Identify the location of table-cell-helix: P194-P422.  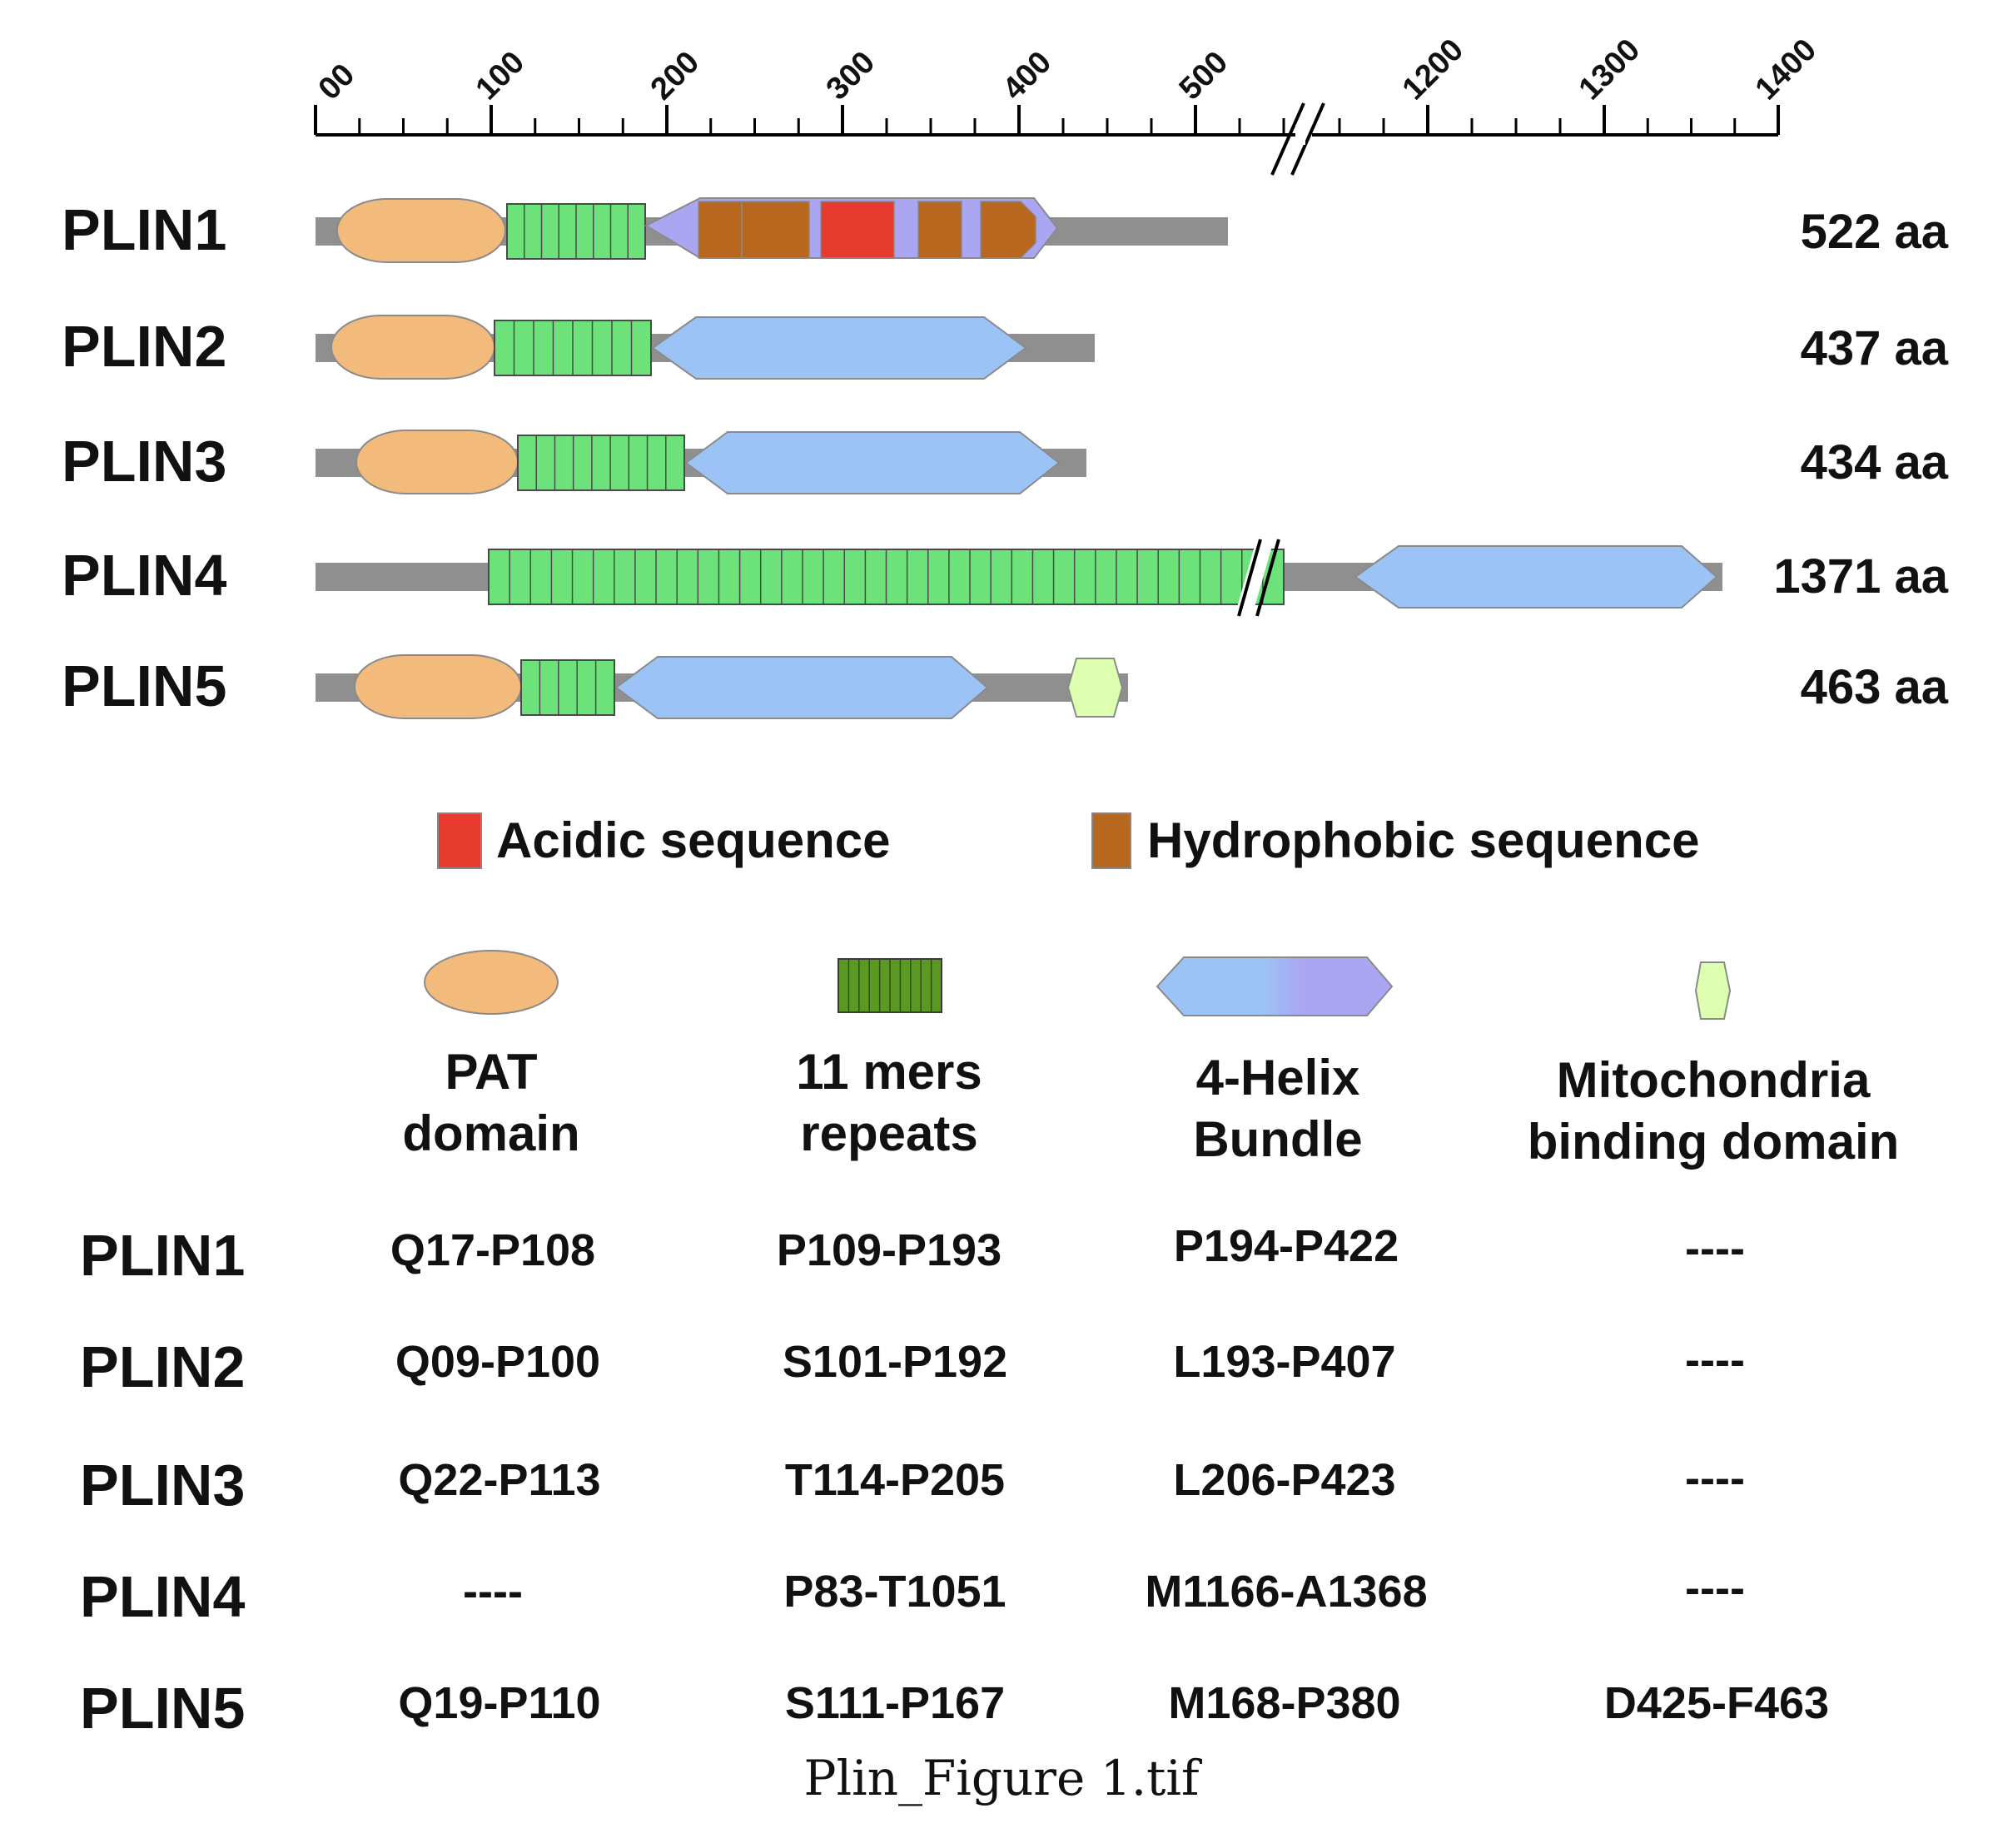
(1286, 1246).